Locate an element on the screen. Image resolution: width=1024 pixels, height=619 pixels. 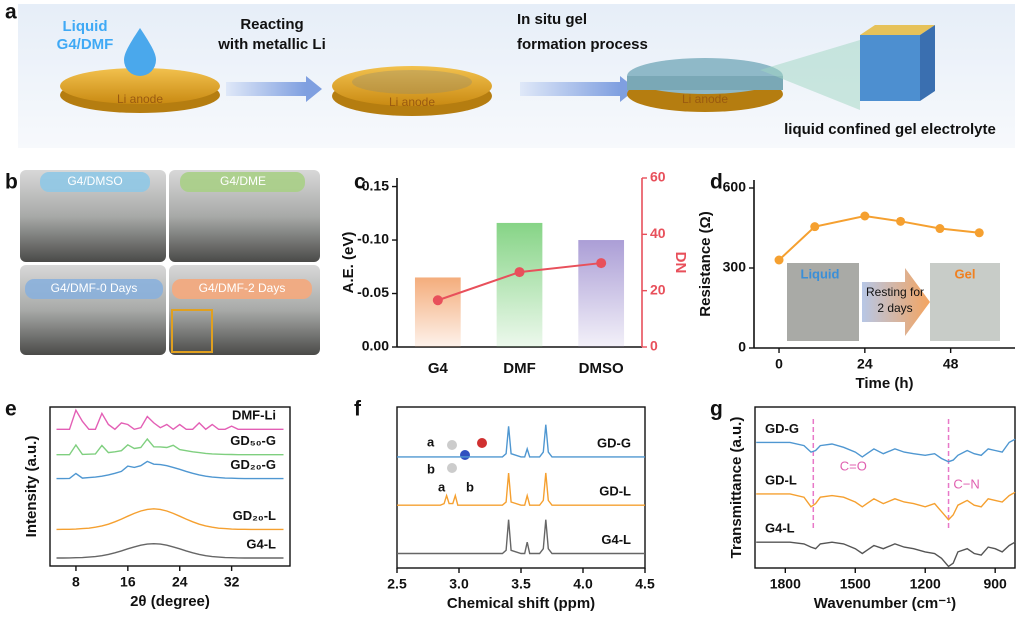
photo-label: G4/DMF-2 Days is located at coordinates (242, 288).